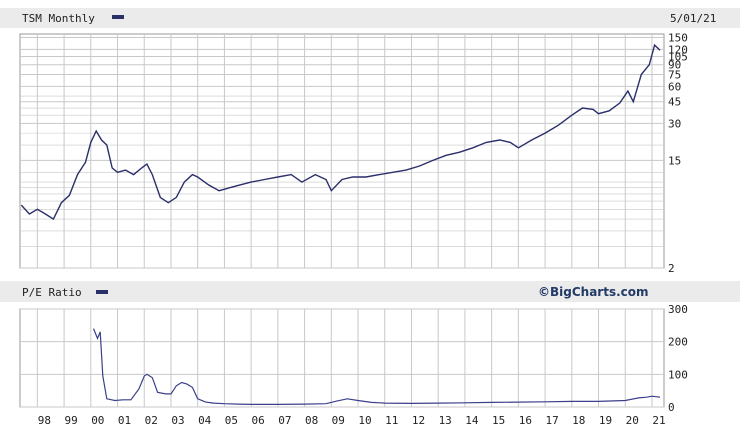 Image resolution: width=740 pixels, height=438 pixels. I want to click on x-tick-label: 18, so click(578, 420).